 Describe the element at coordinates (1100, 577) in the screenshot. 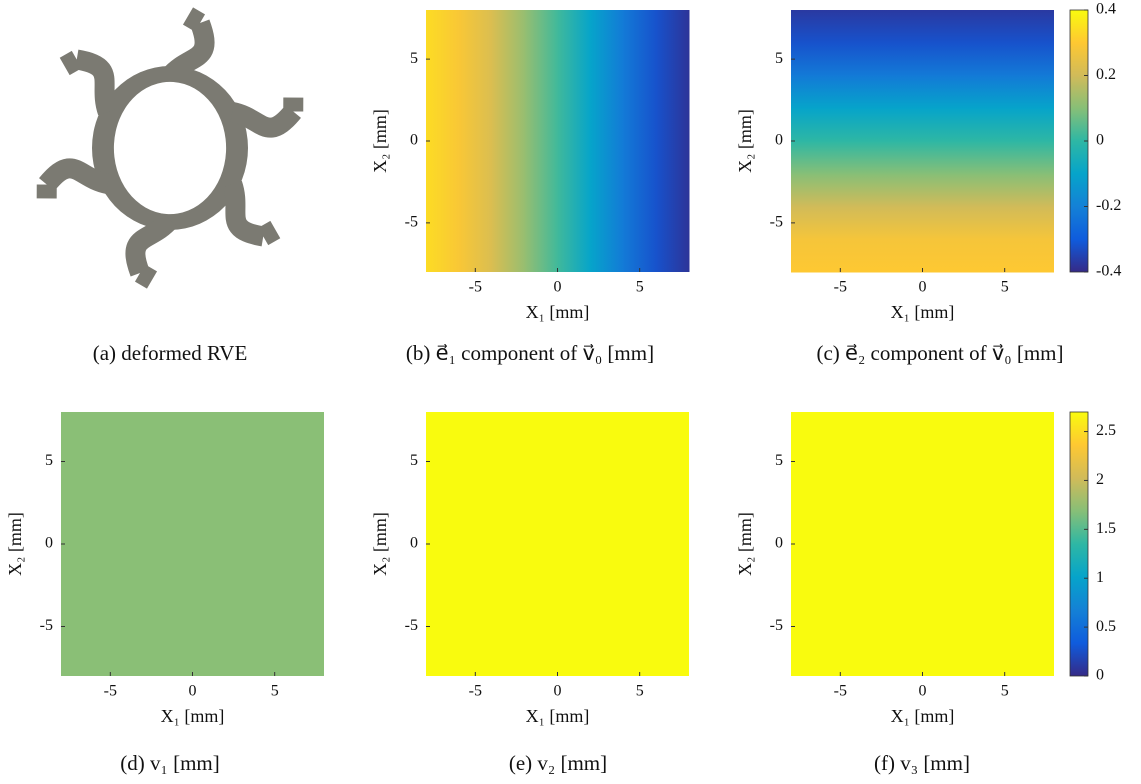

I see `colorbar-tick-label: 1` at that location.